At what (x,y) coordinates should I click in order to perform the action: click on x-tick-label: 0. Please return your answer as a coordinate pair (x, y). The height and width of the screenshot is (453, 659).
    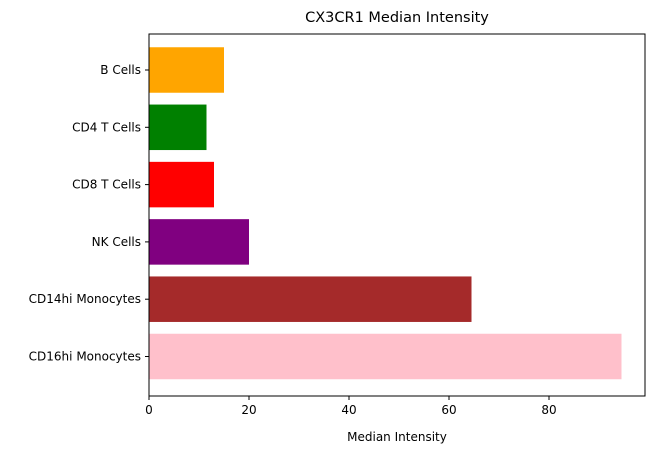
    Looking at the image, I should click on (149, 410).